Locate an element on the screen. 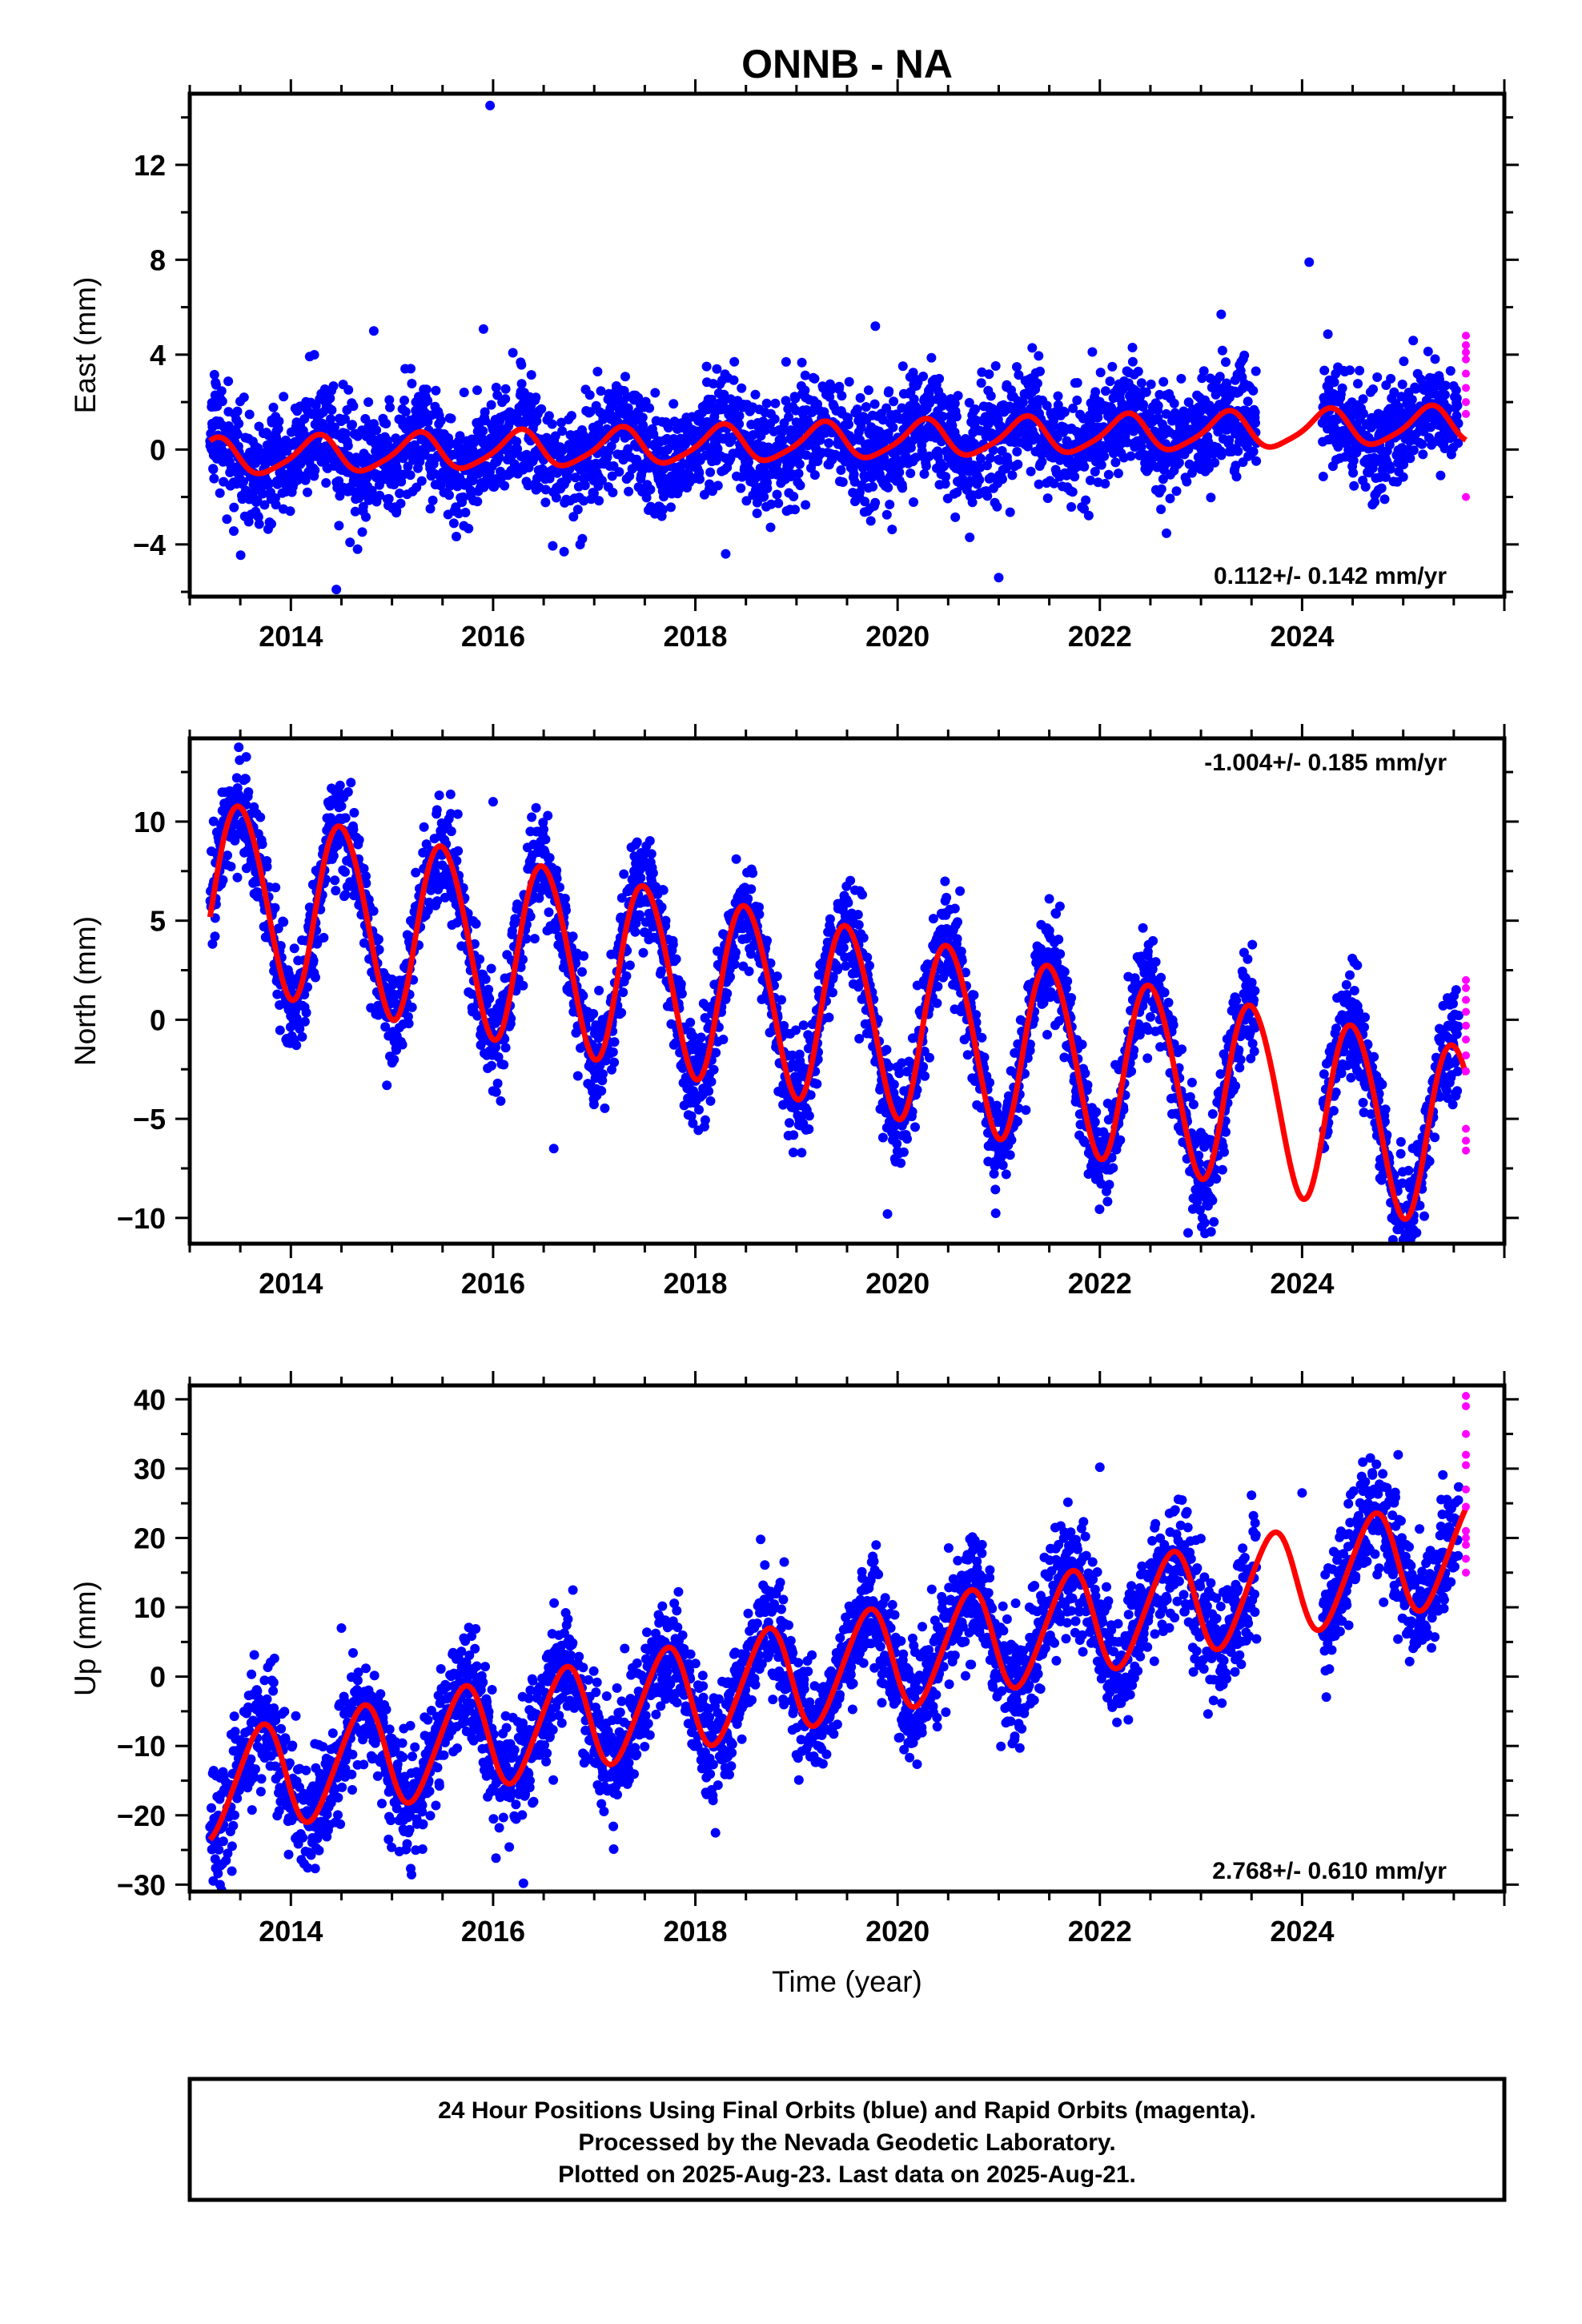 The height and width of the screenshot is (2324, 1582). east-ytick-label: 0 is located at coordinates (158, 450).